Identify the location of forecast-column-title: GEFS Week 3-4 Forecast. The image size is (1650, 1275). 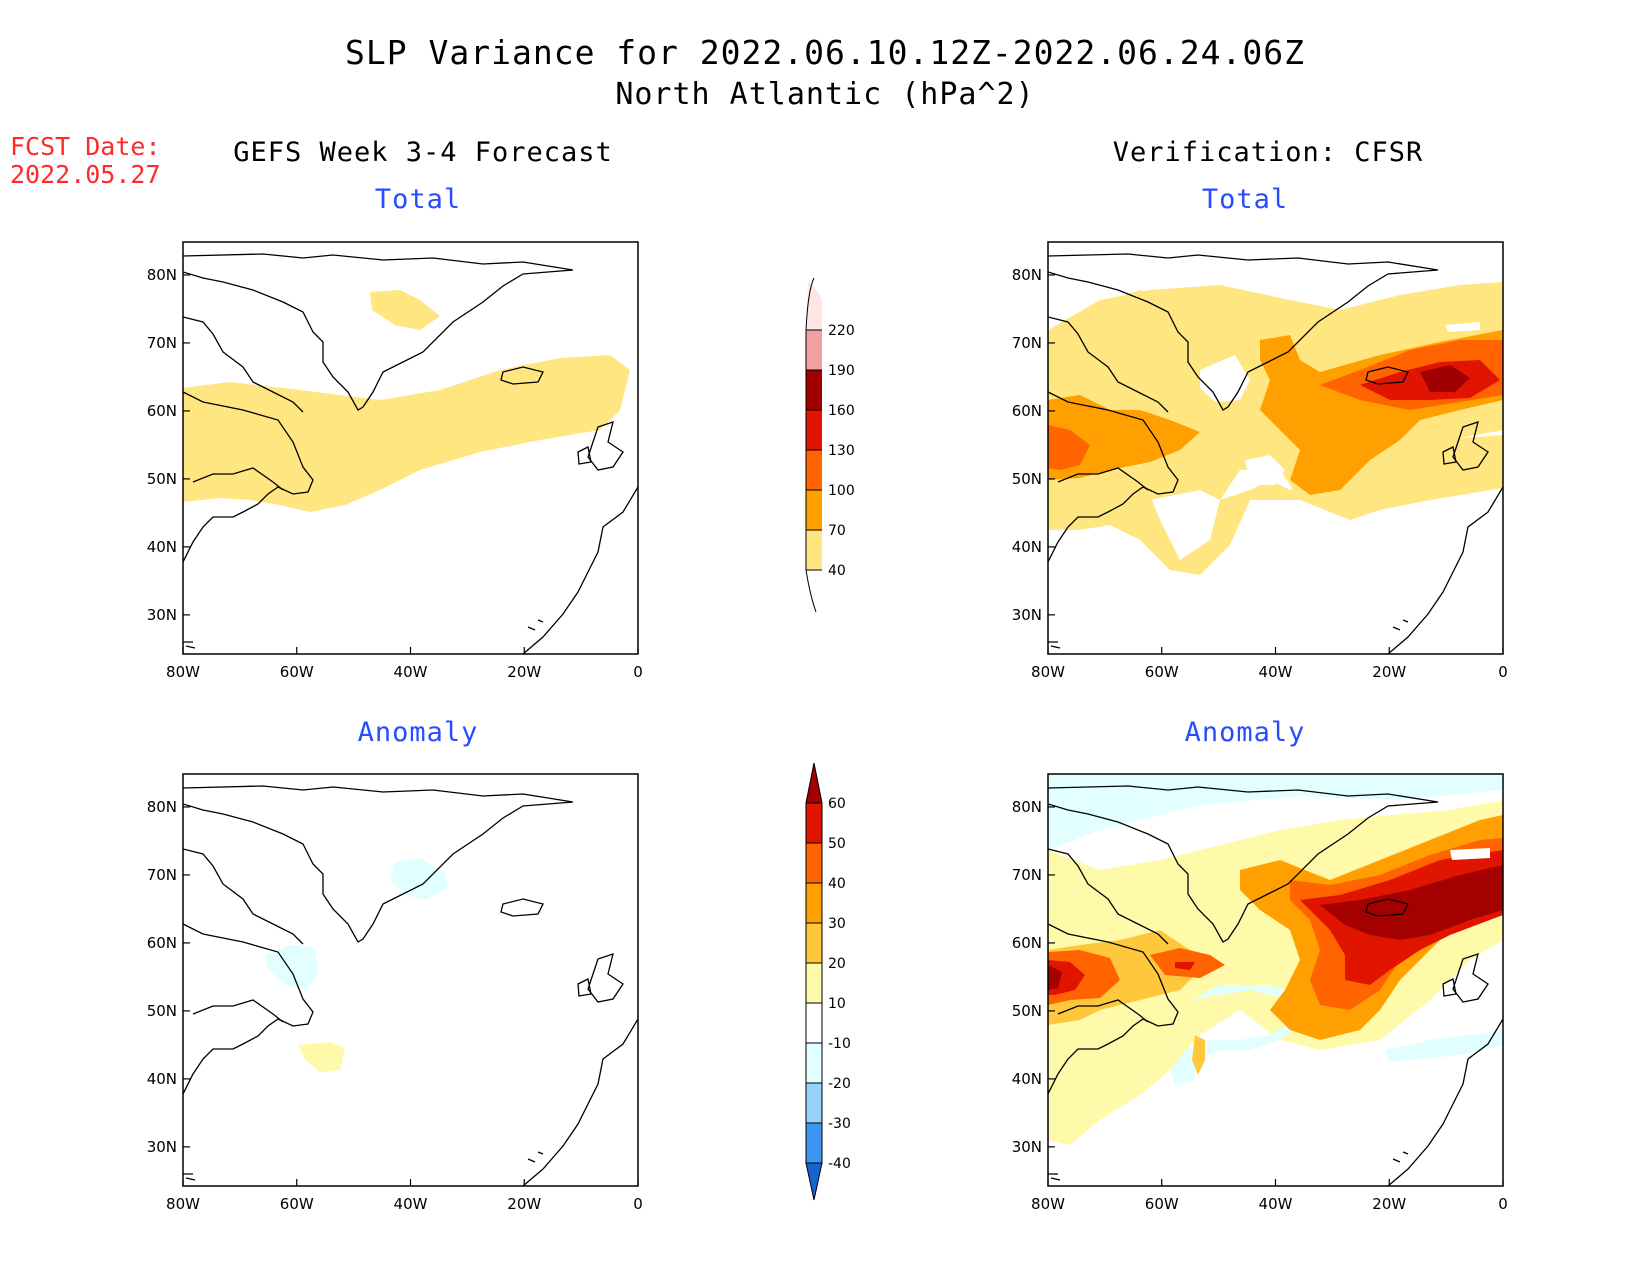
(423, 152).